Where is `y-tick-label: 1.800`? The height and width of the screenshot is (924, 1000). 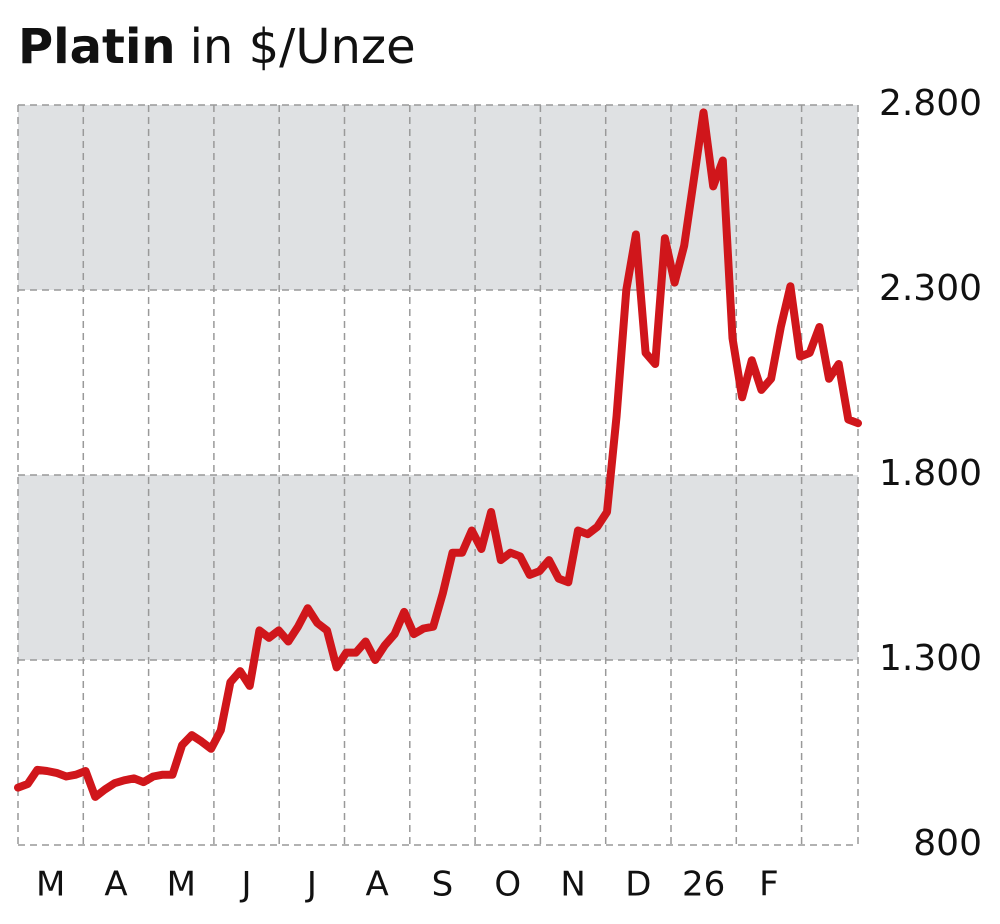
y-tick-label: 1.800 is located at coordinates (930, 473).